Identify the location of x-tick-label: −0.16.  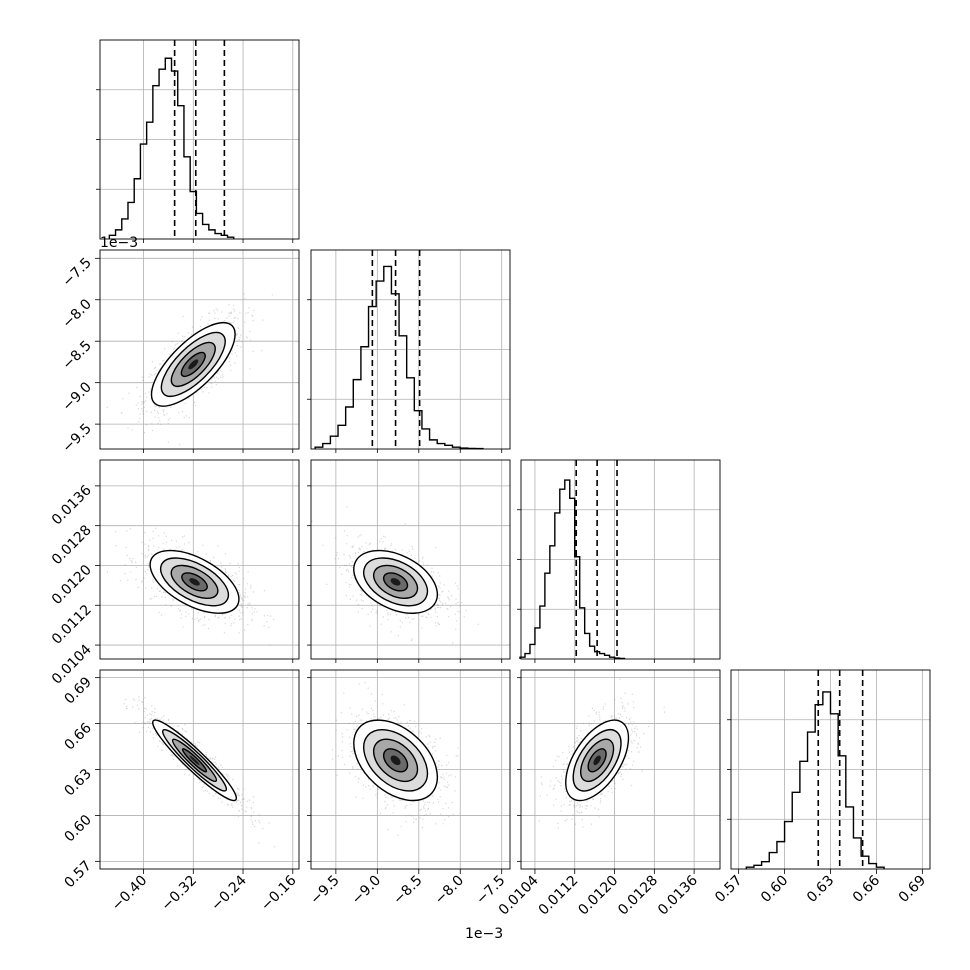
(279, 893).